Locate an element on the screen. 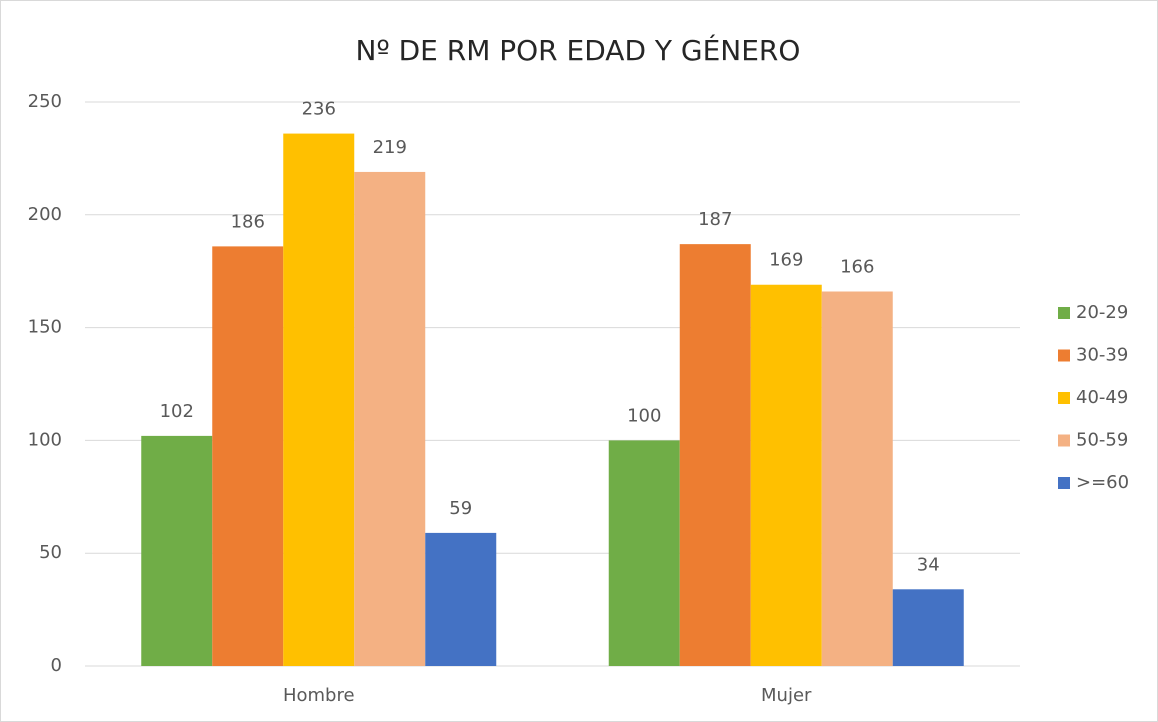  y-tick-label: 150 is located at coordinates (45, 327).